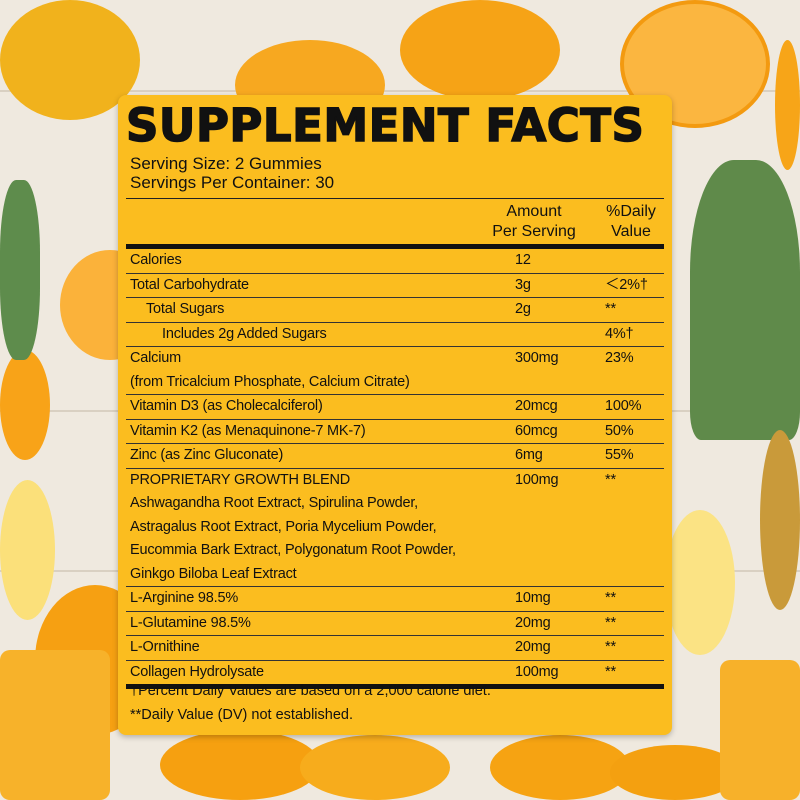 Image resolution: width=800 pixels, height=800 pixels. What do you see at coordinates (185, 309) in the screenshot?
I see `nutrient-name: Total Sugars` at bounding box center [185, 309].